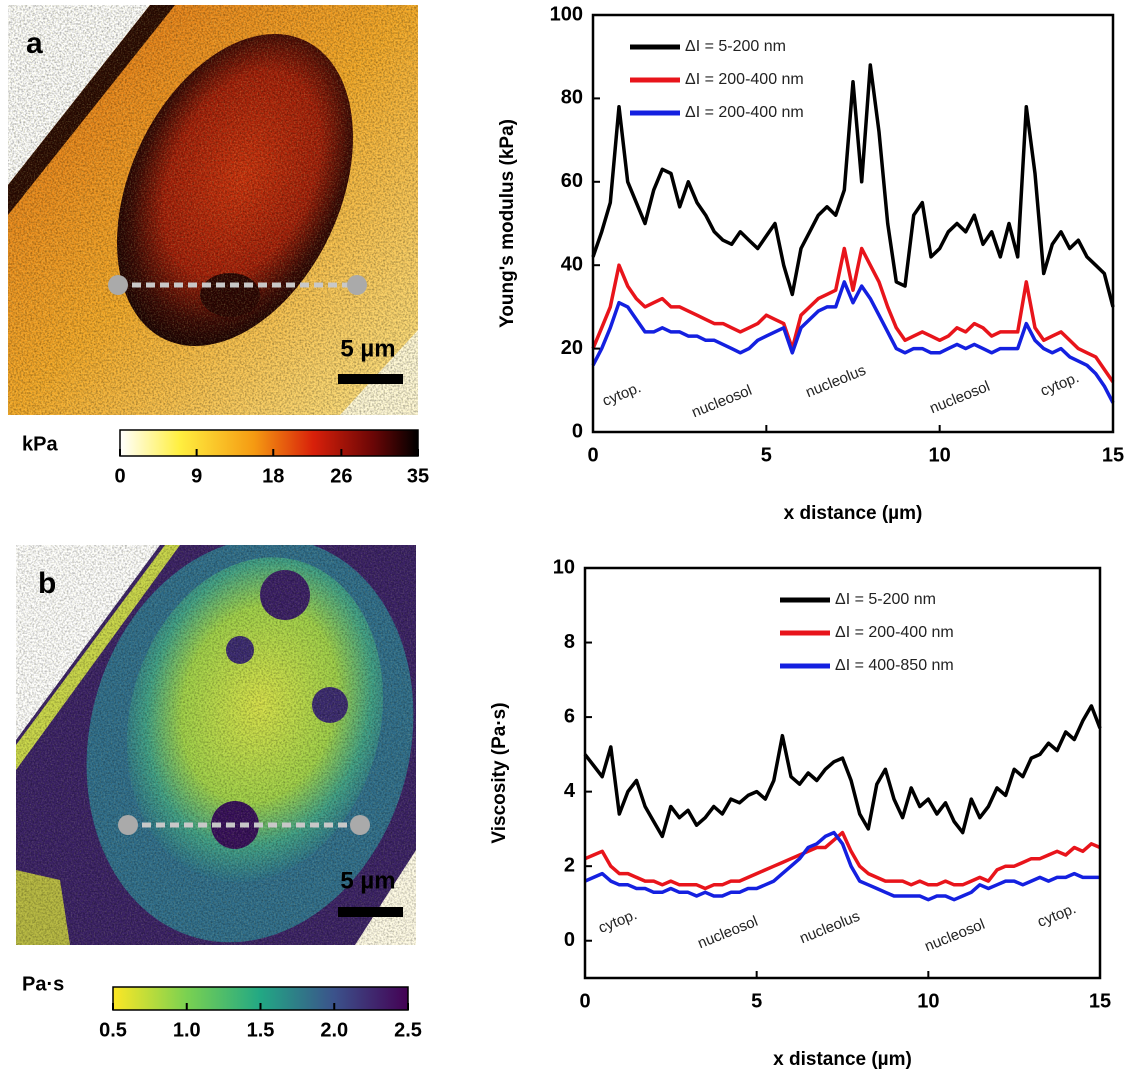 Image resolution: width=1135 pixels, height=1071 pixels. I want to click on panel-label: b, so click(47, 583).